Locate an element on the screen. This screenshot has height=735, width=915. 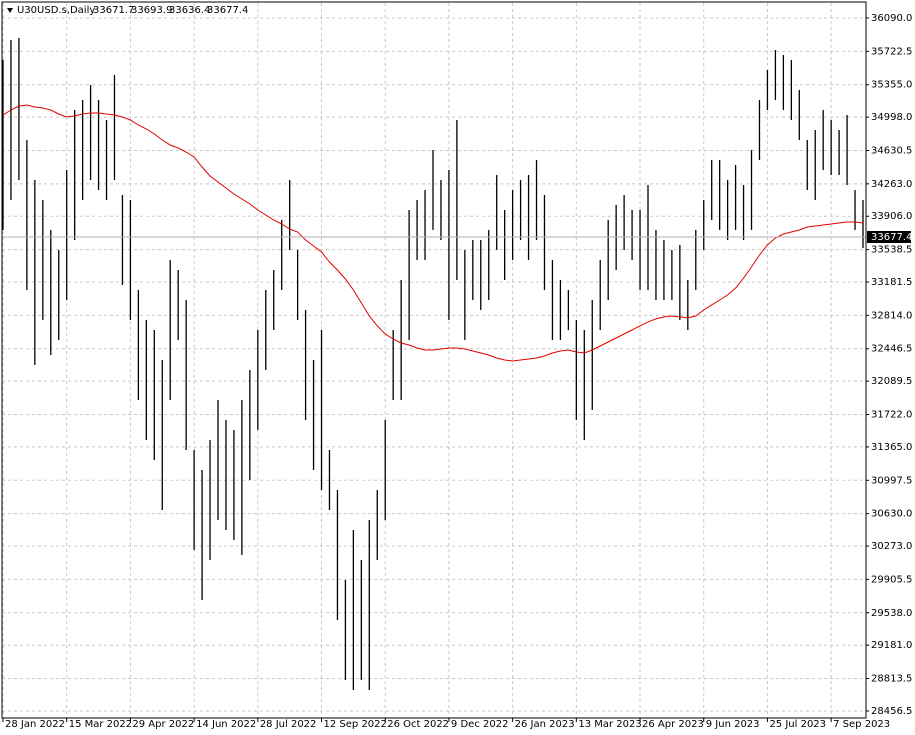
y-tick-label: 34263.0 is located at coordinates (891, 184).